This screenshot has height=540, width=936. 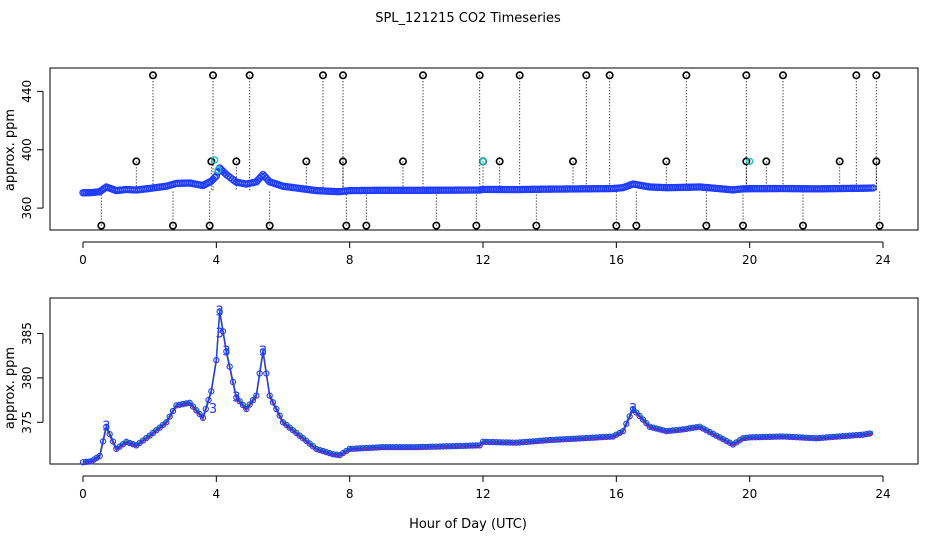 I want to click on x-tick-label: 12, so click(x=482, y=494).